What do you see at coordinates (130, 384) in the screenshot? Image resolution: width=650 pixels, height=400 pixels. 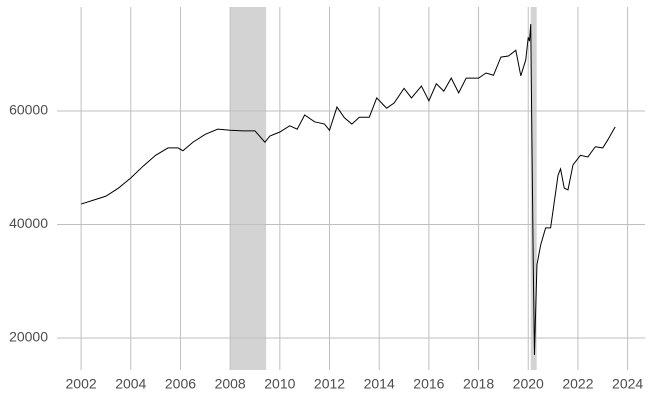 I see `x-tick-label: 2004` at bounding box center [130, 384].